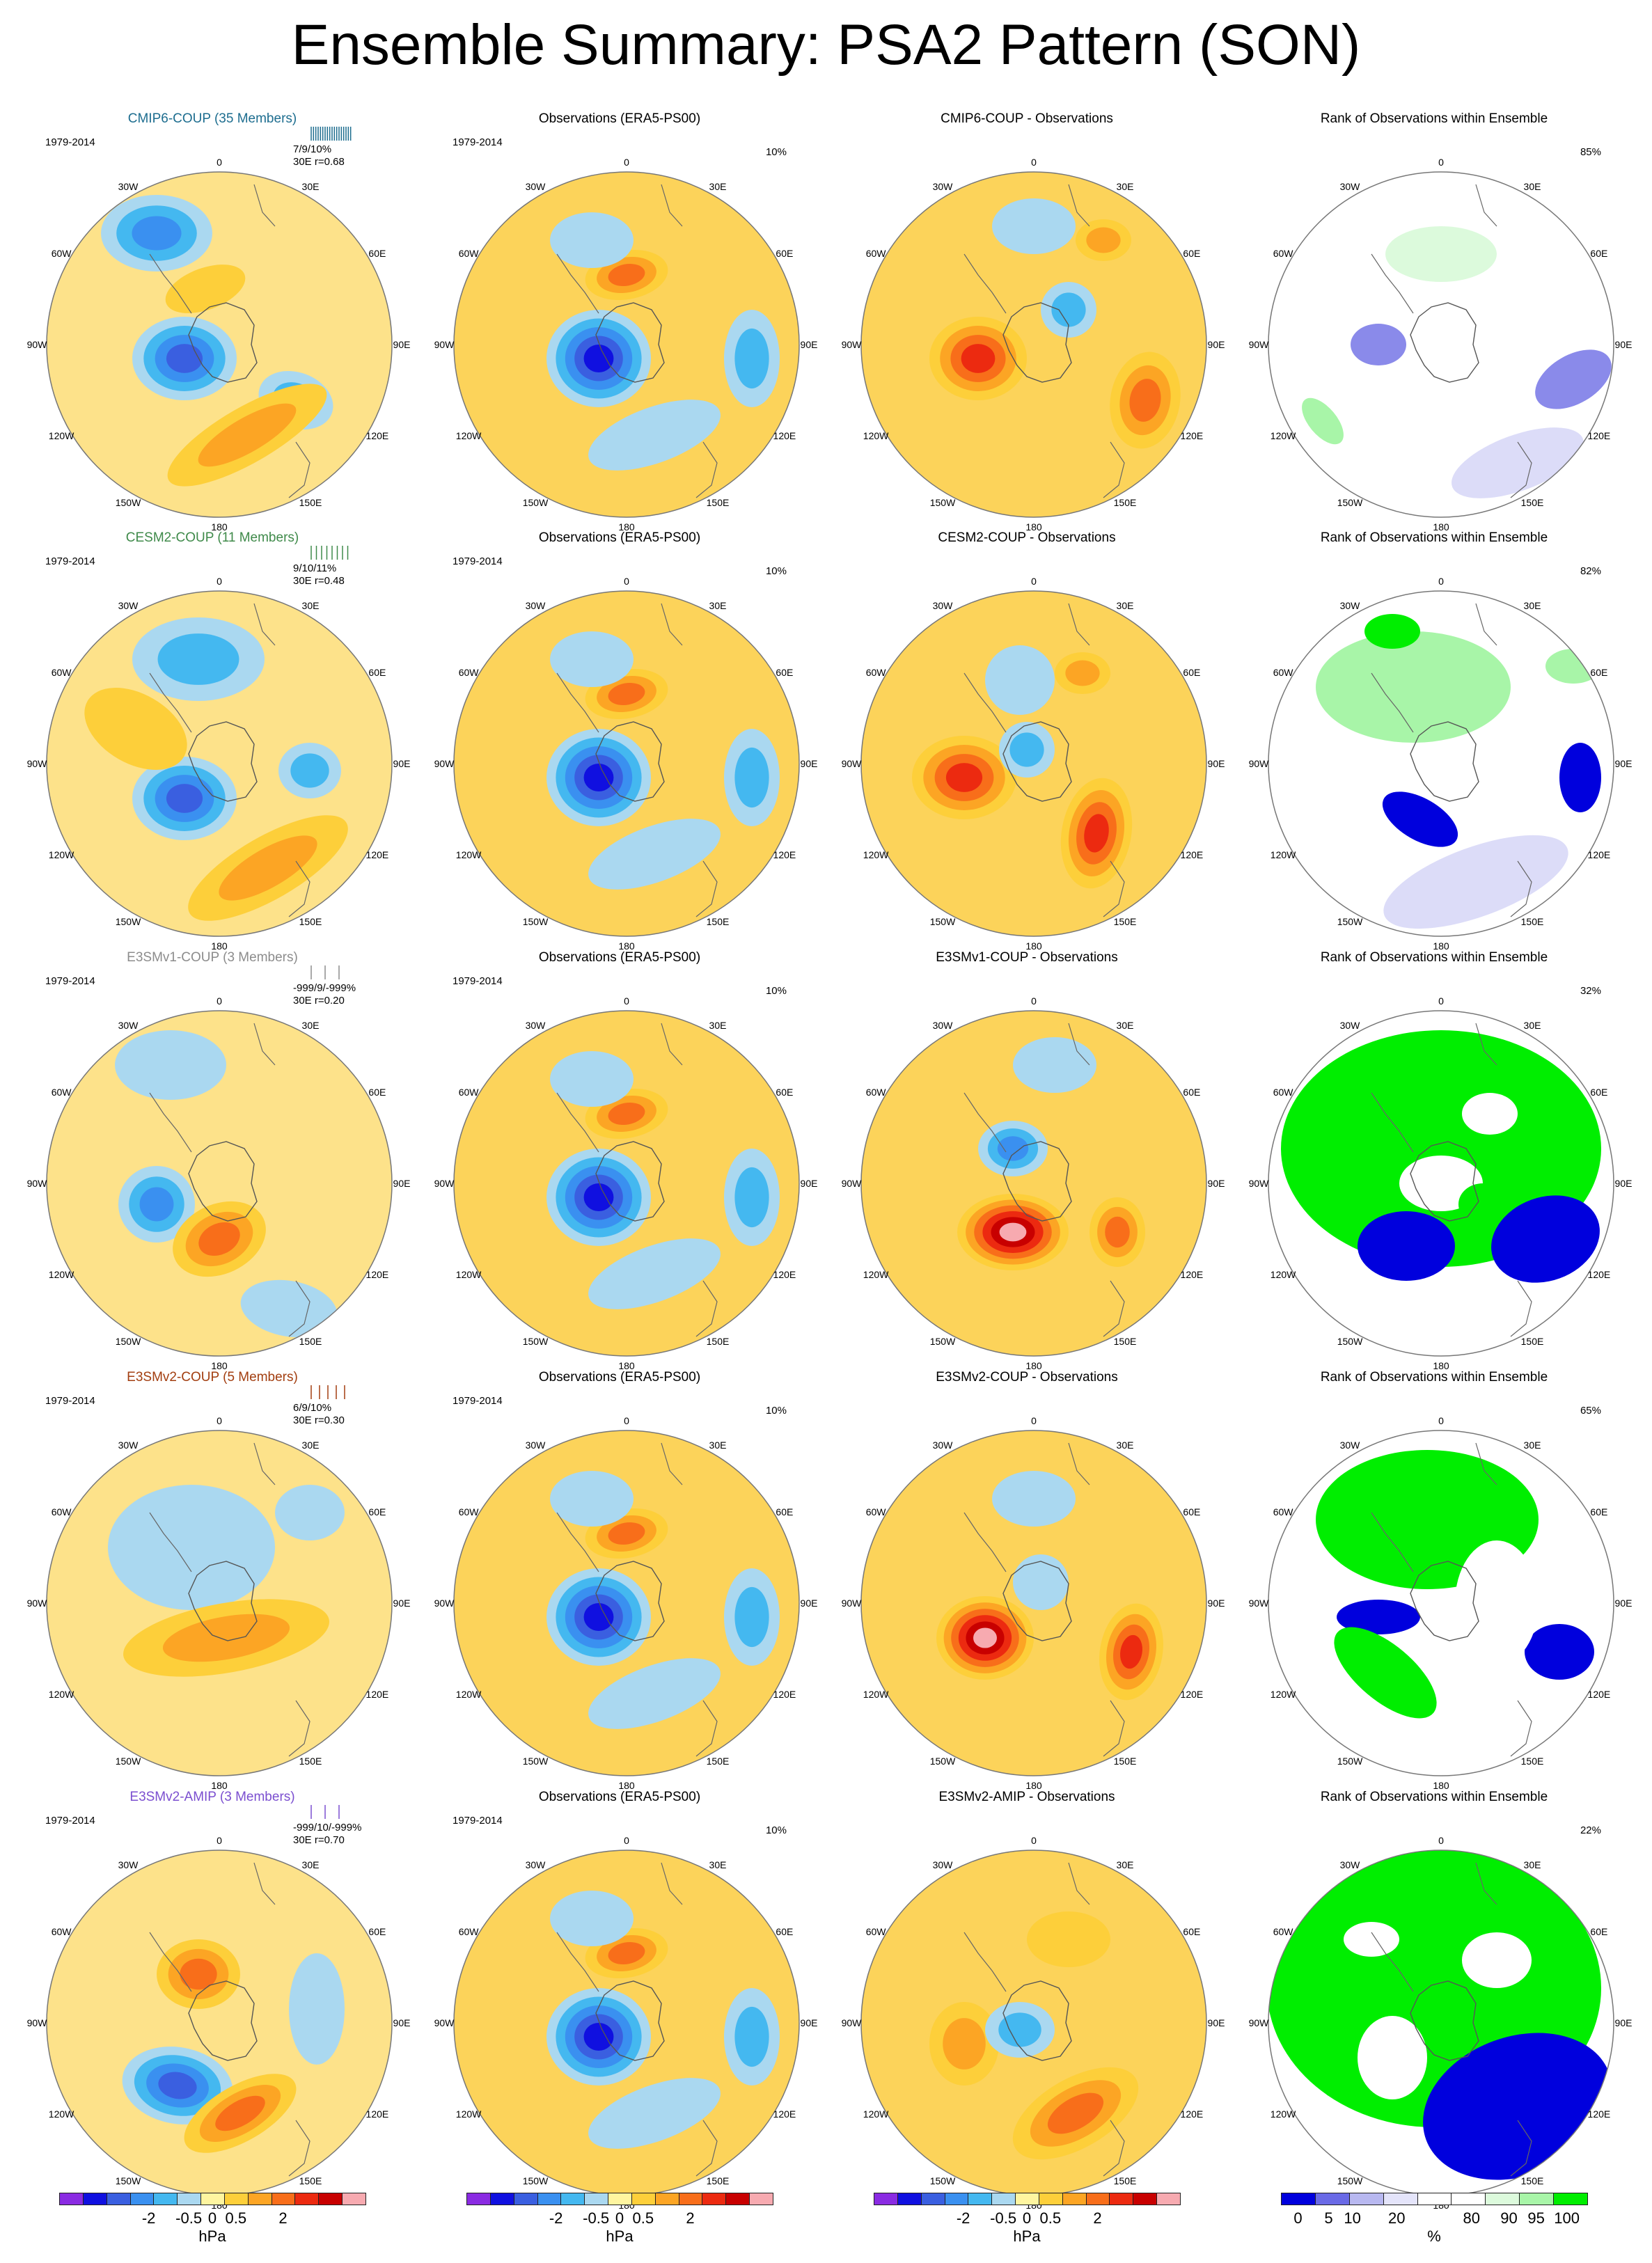 This screenshot has width=1652, height=2263. I want to click on map-boundary, so click(1033, 1183).